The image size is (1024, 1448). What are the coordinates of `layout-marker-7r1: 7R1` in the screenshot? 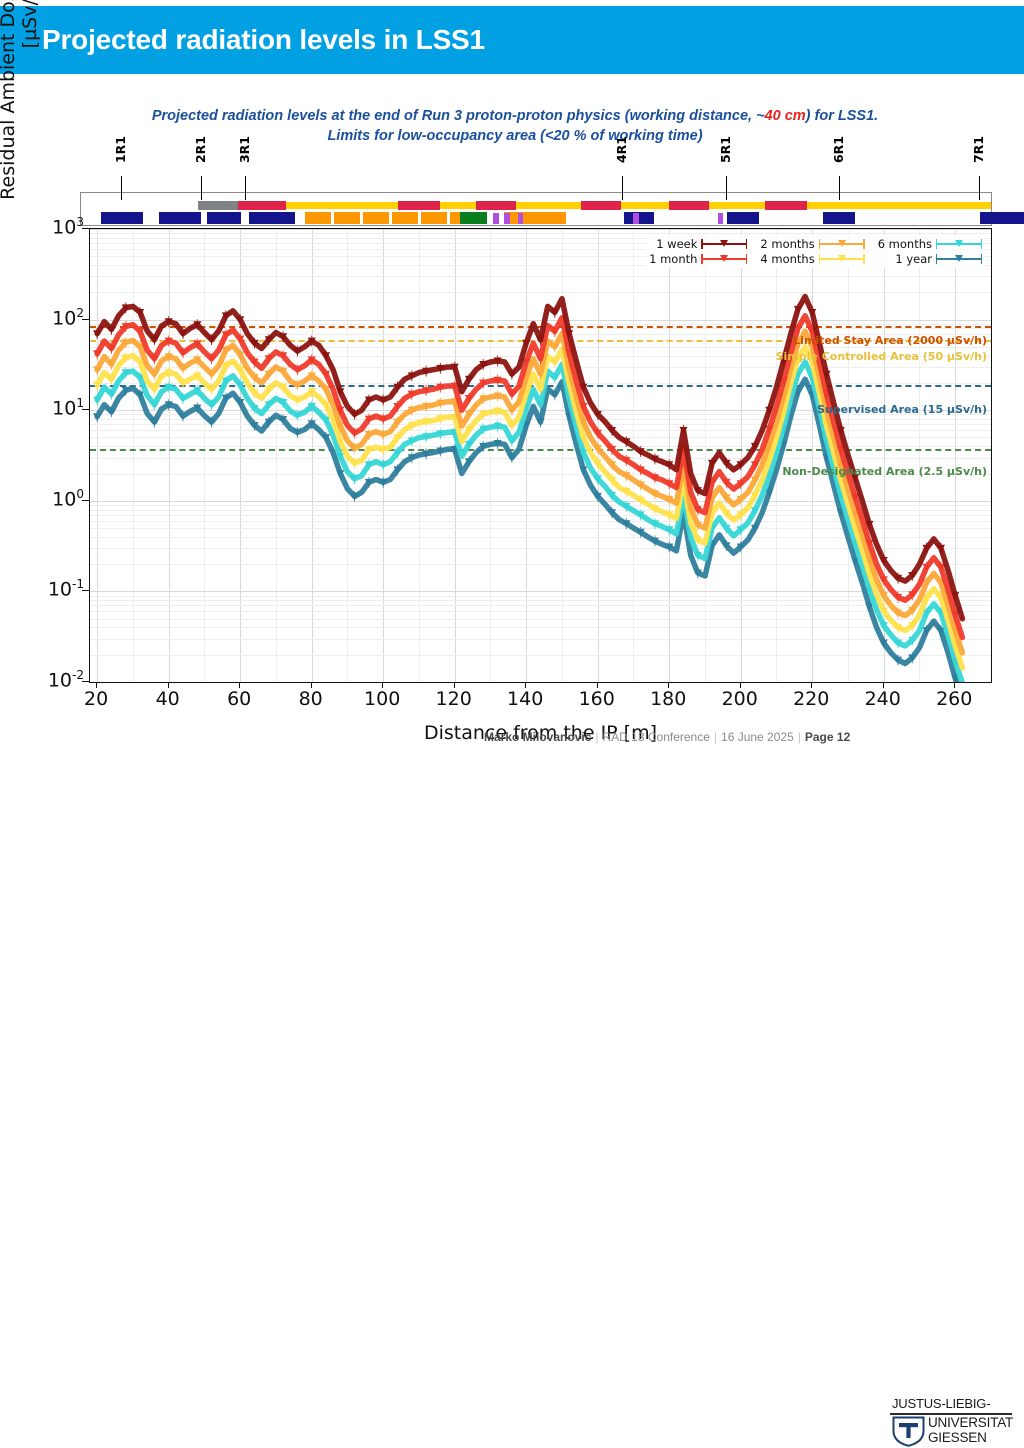 It's located at (978, 150).